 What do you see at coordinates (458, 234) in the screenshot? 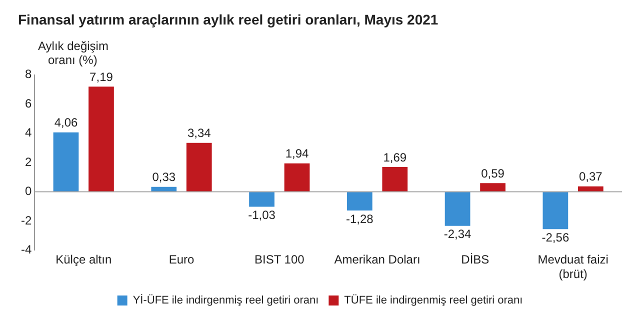
I see `data-label: -2,34` at bounding box center [458, 234].